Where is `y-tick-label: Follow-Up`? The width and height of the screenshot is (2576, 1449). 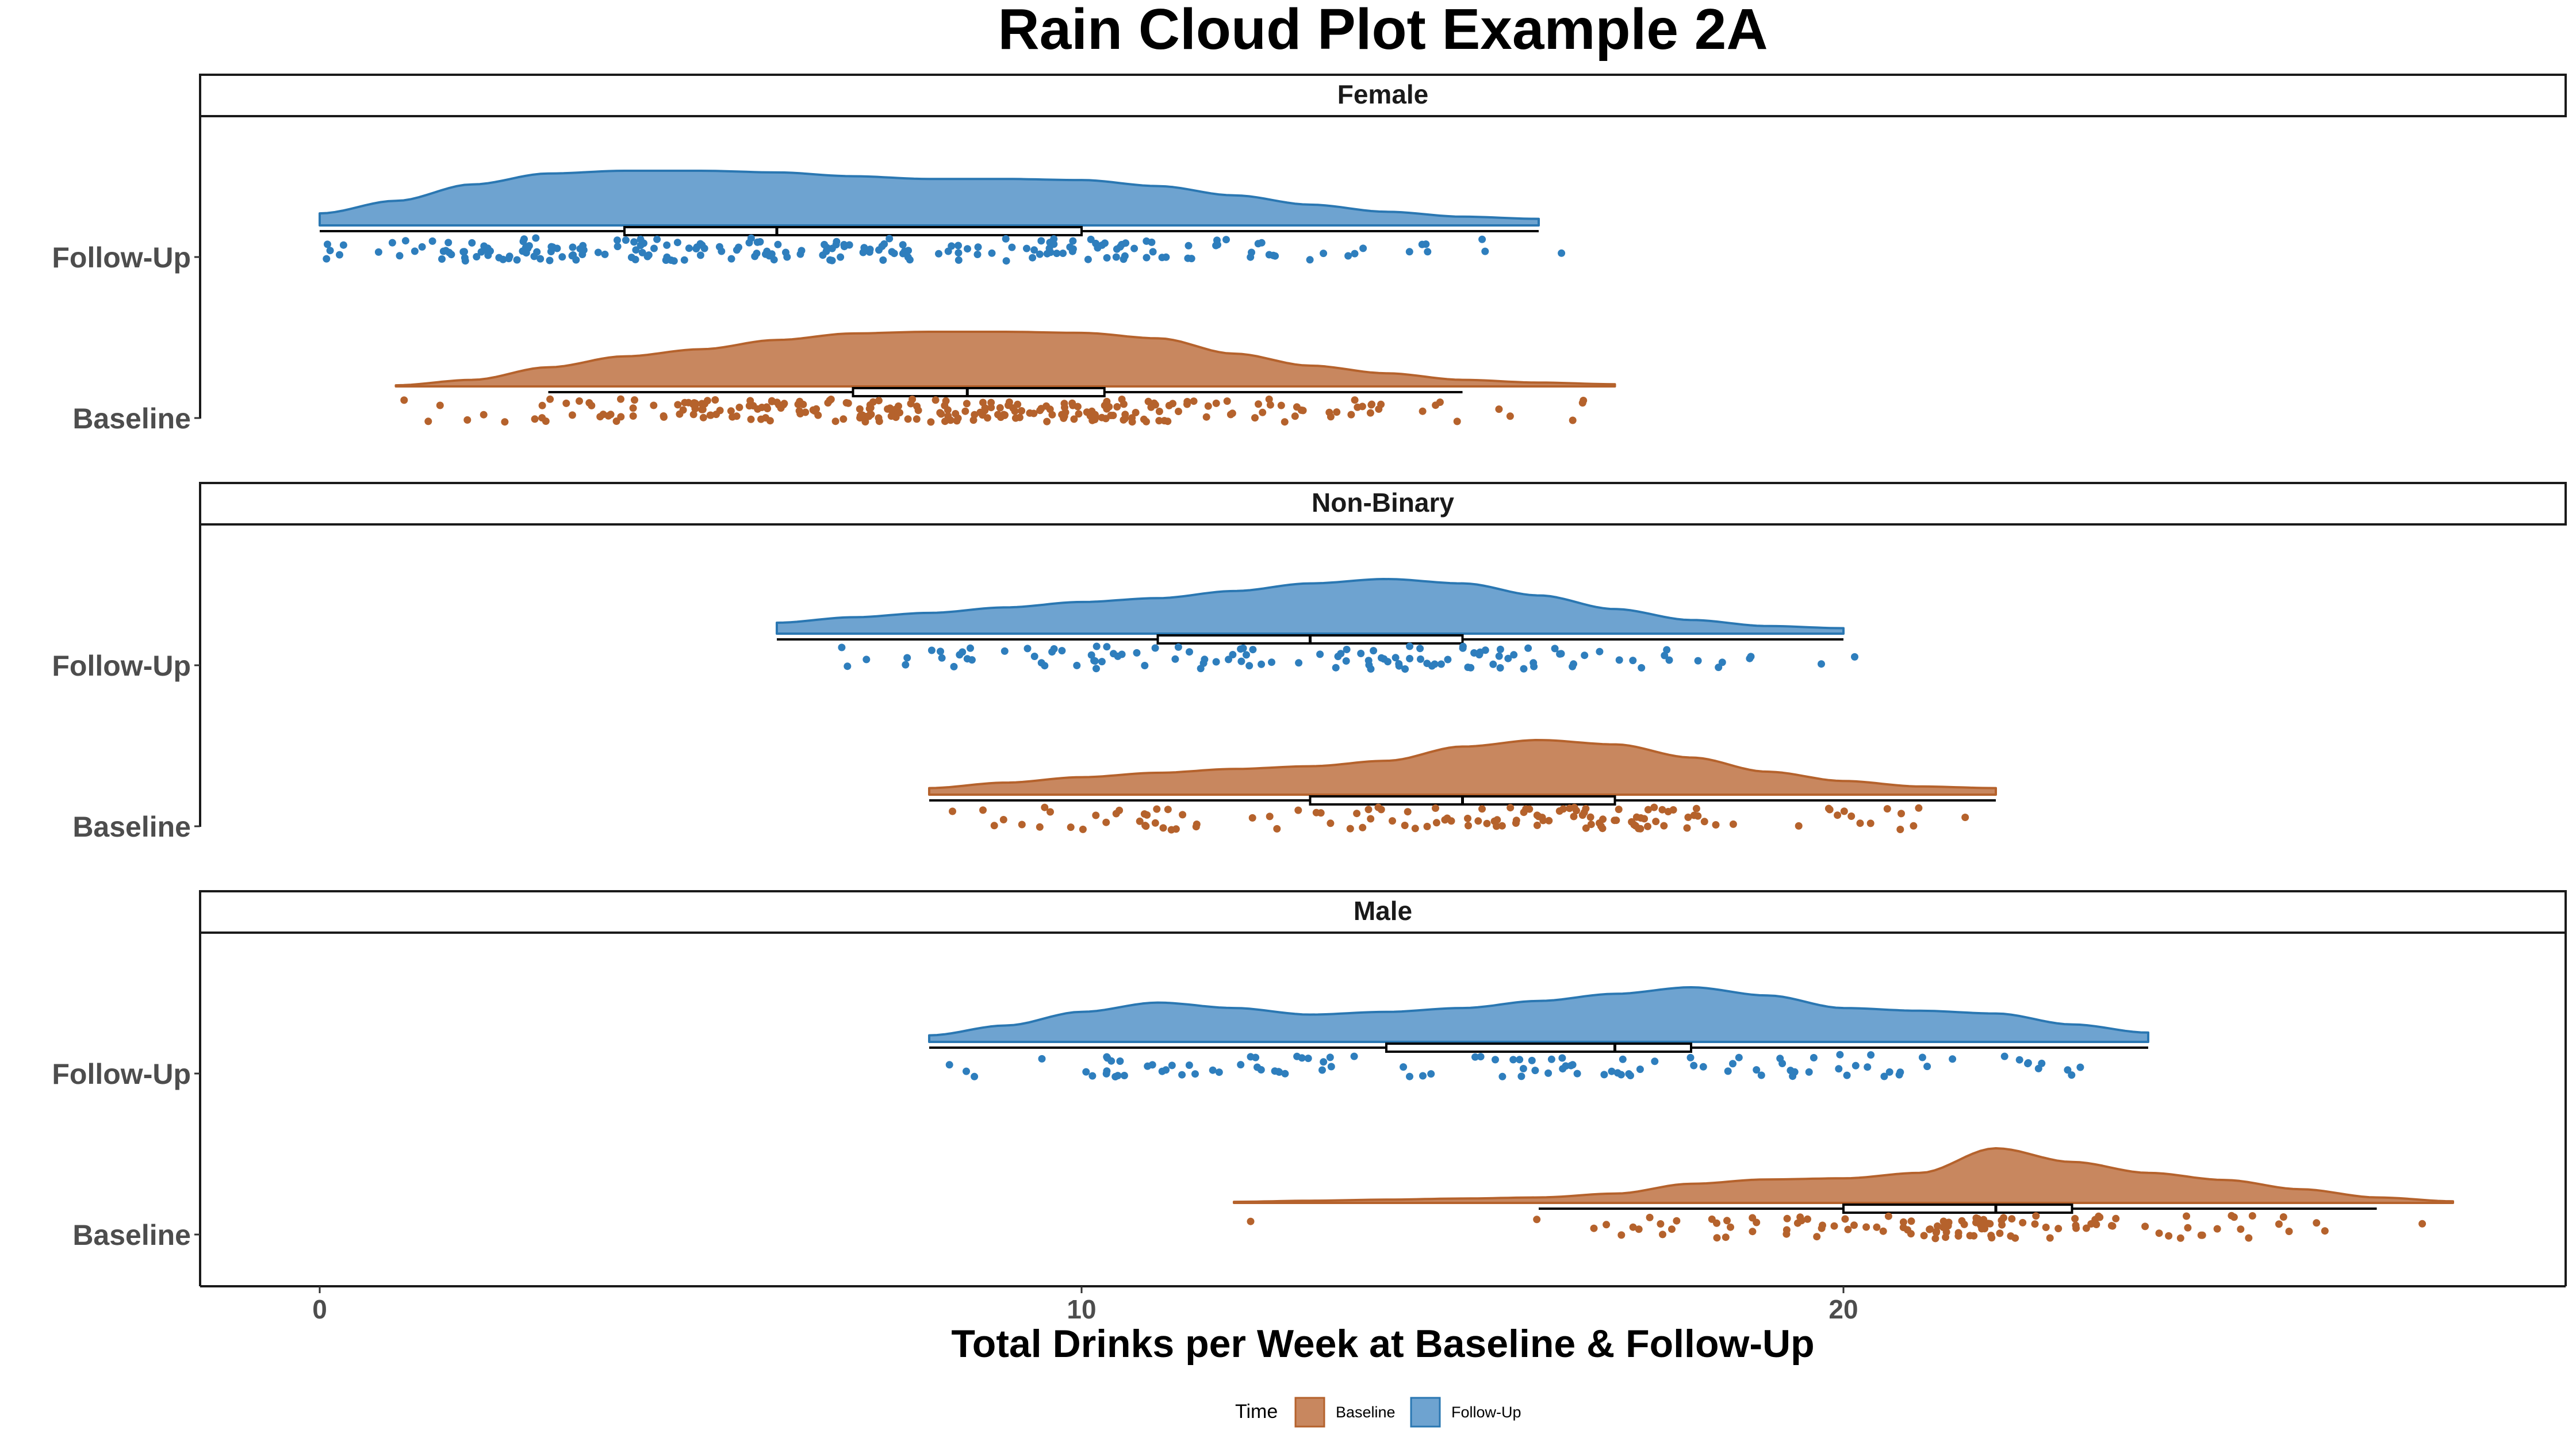
y-tick-label: Follow-Up is located at coordinates (121, 257).